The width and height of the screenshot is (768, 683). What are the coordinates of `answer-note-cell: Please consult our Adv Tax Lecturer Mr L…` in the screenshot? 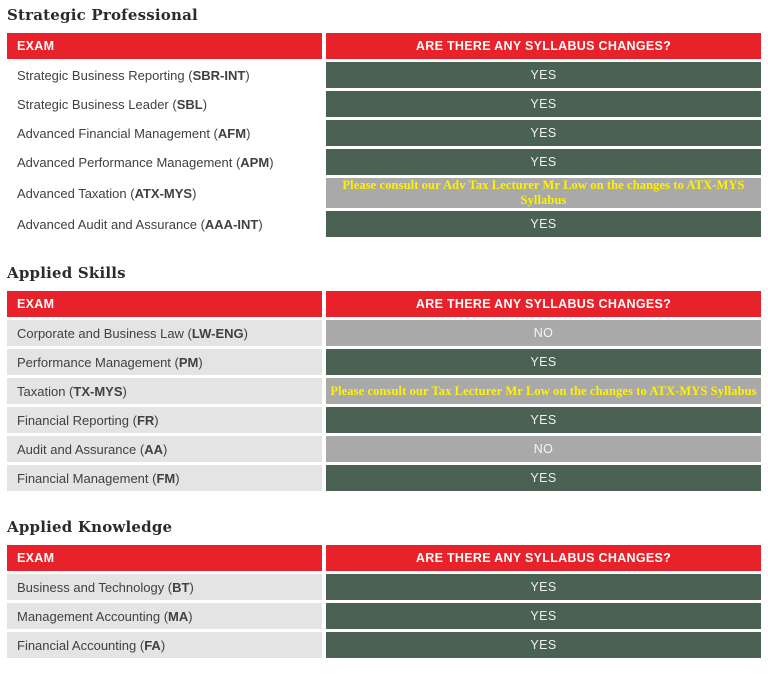 It's located at (543, 193).